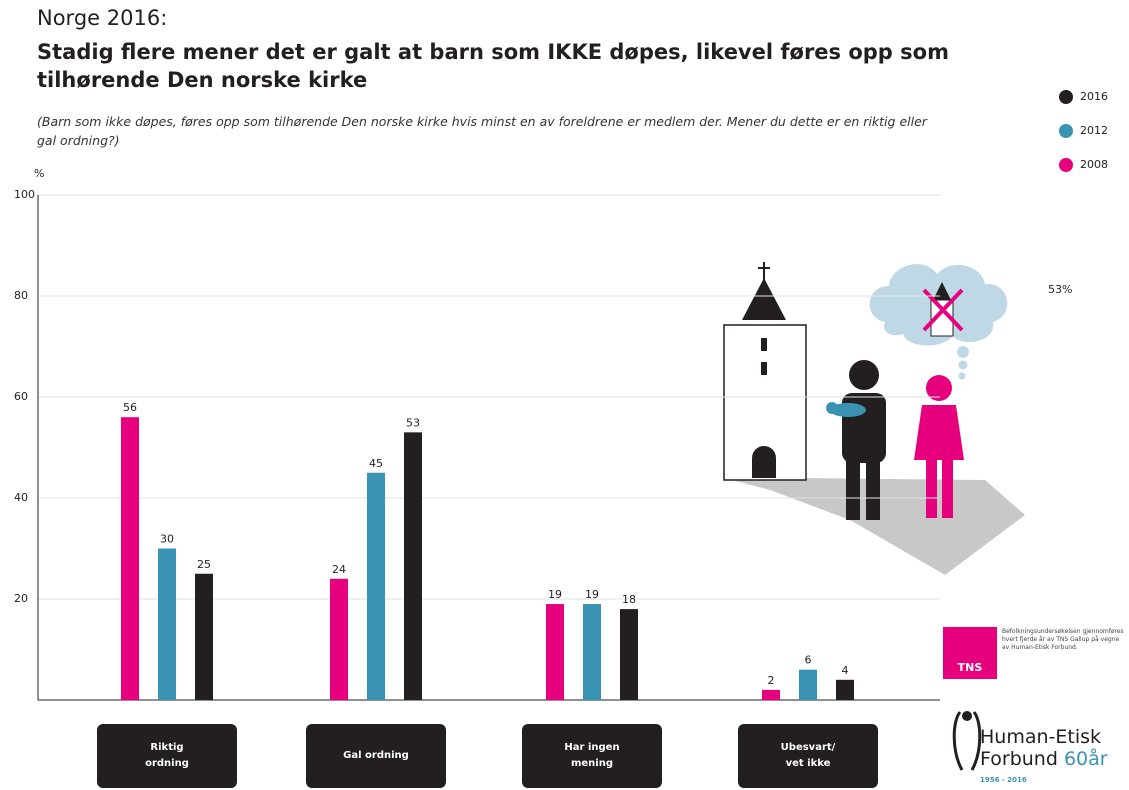  Describe the element at coordinates (1085, 759) in the screenshot. I see `org-anniversary: 60år` at that location.